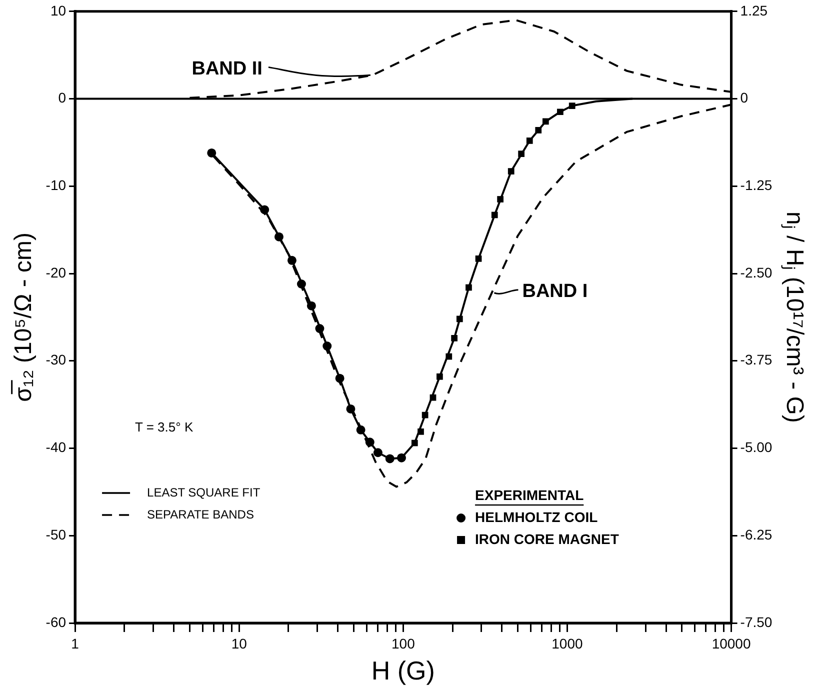 This screenshot has width=818, height=692. I want to click on y2-tick-label: -5.00, so click(756, 447).